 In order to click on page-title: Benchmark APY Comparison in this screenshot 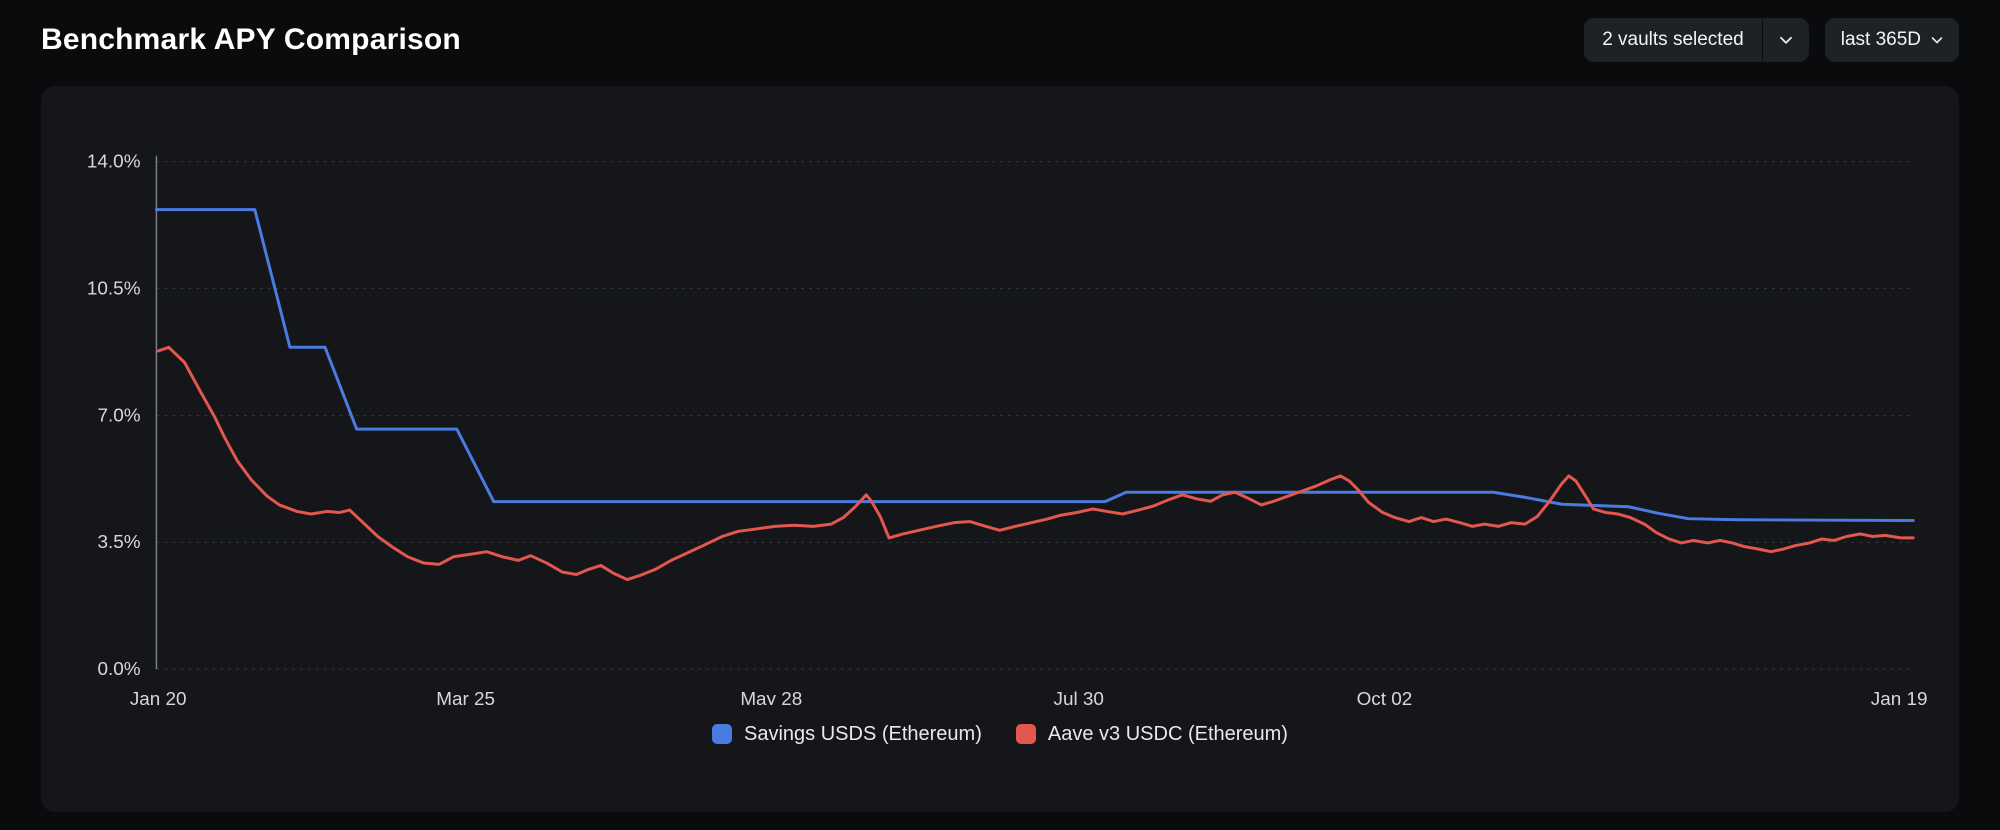, I will do `click(251, 39)`.